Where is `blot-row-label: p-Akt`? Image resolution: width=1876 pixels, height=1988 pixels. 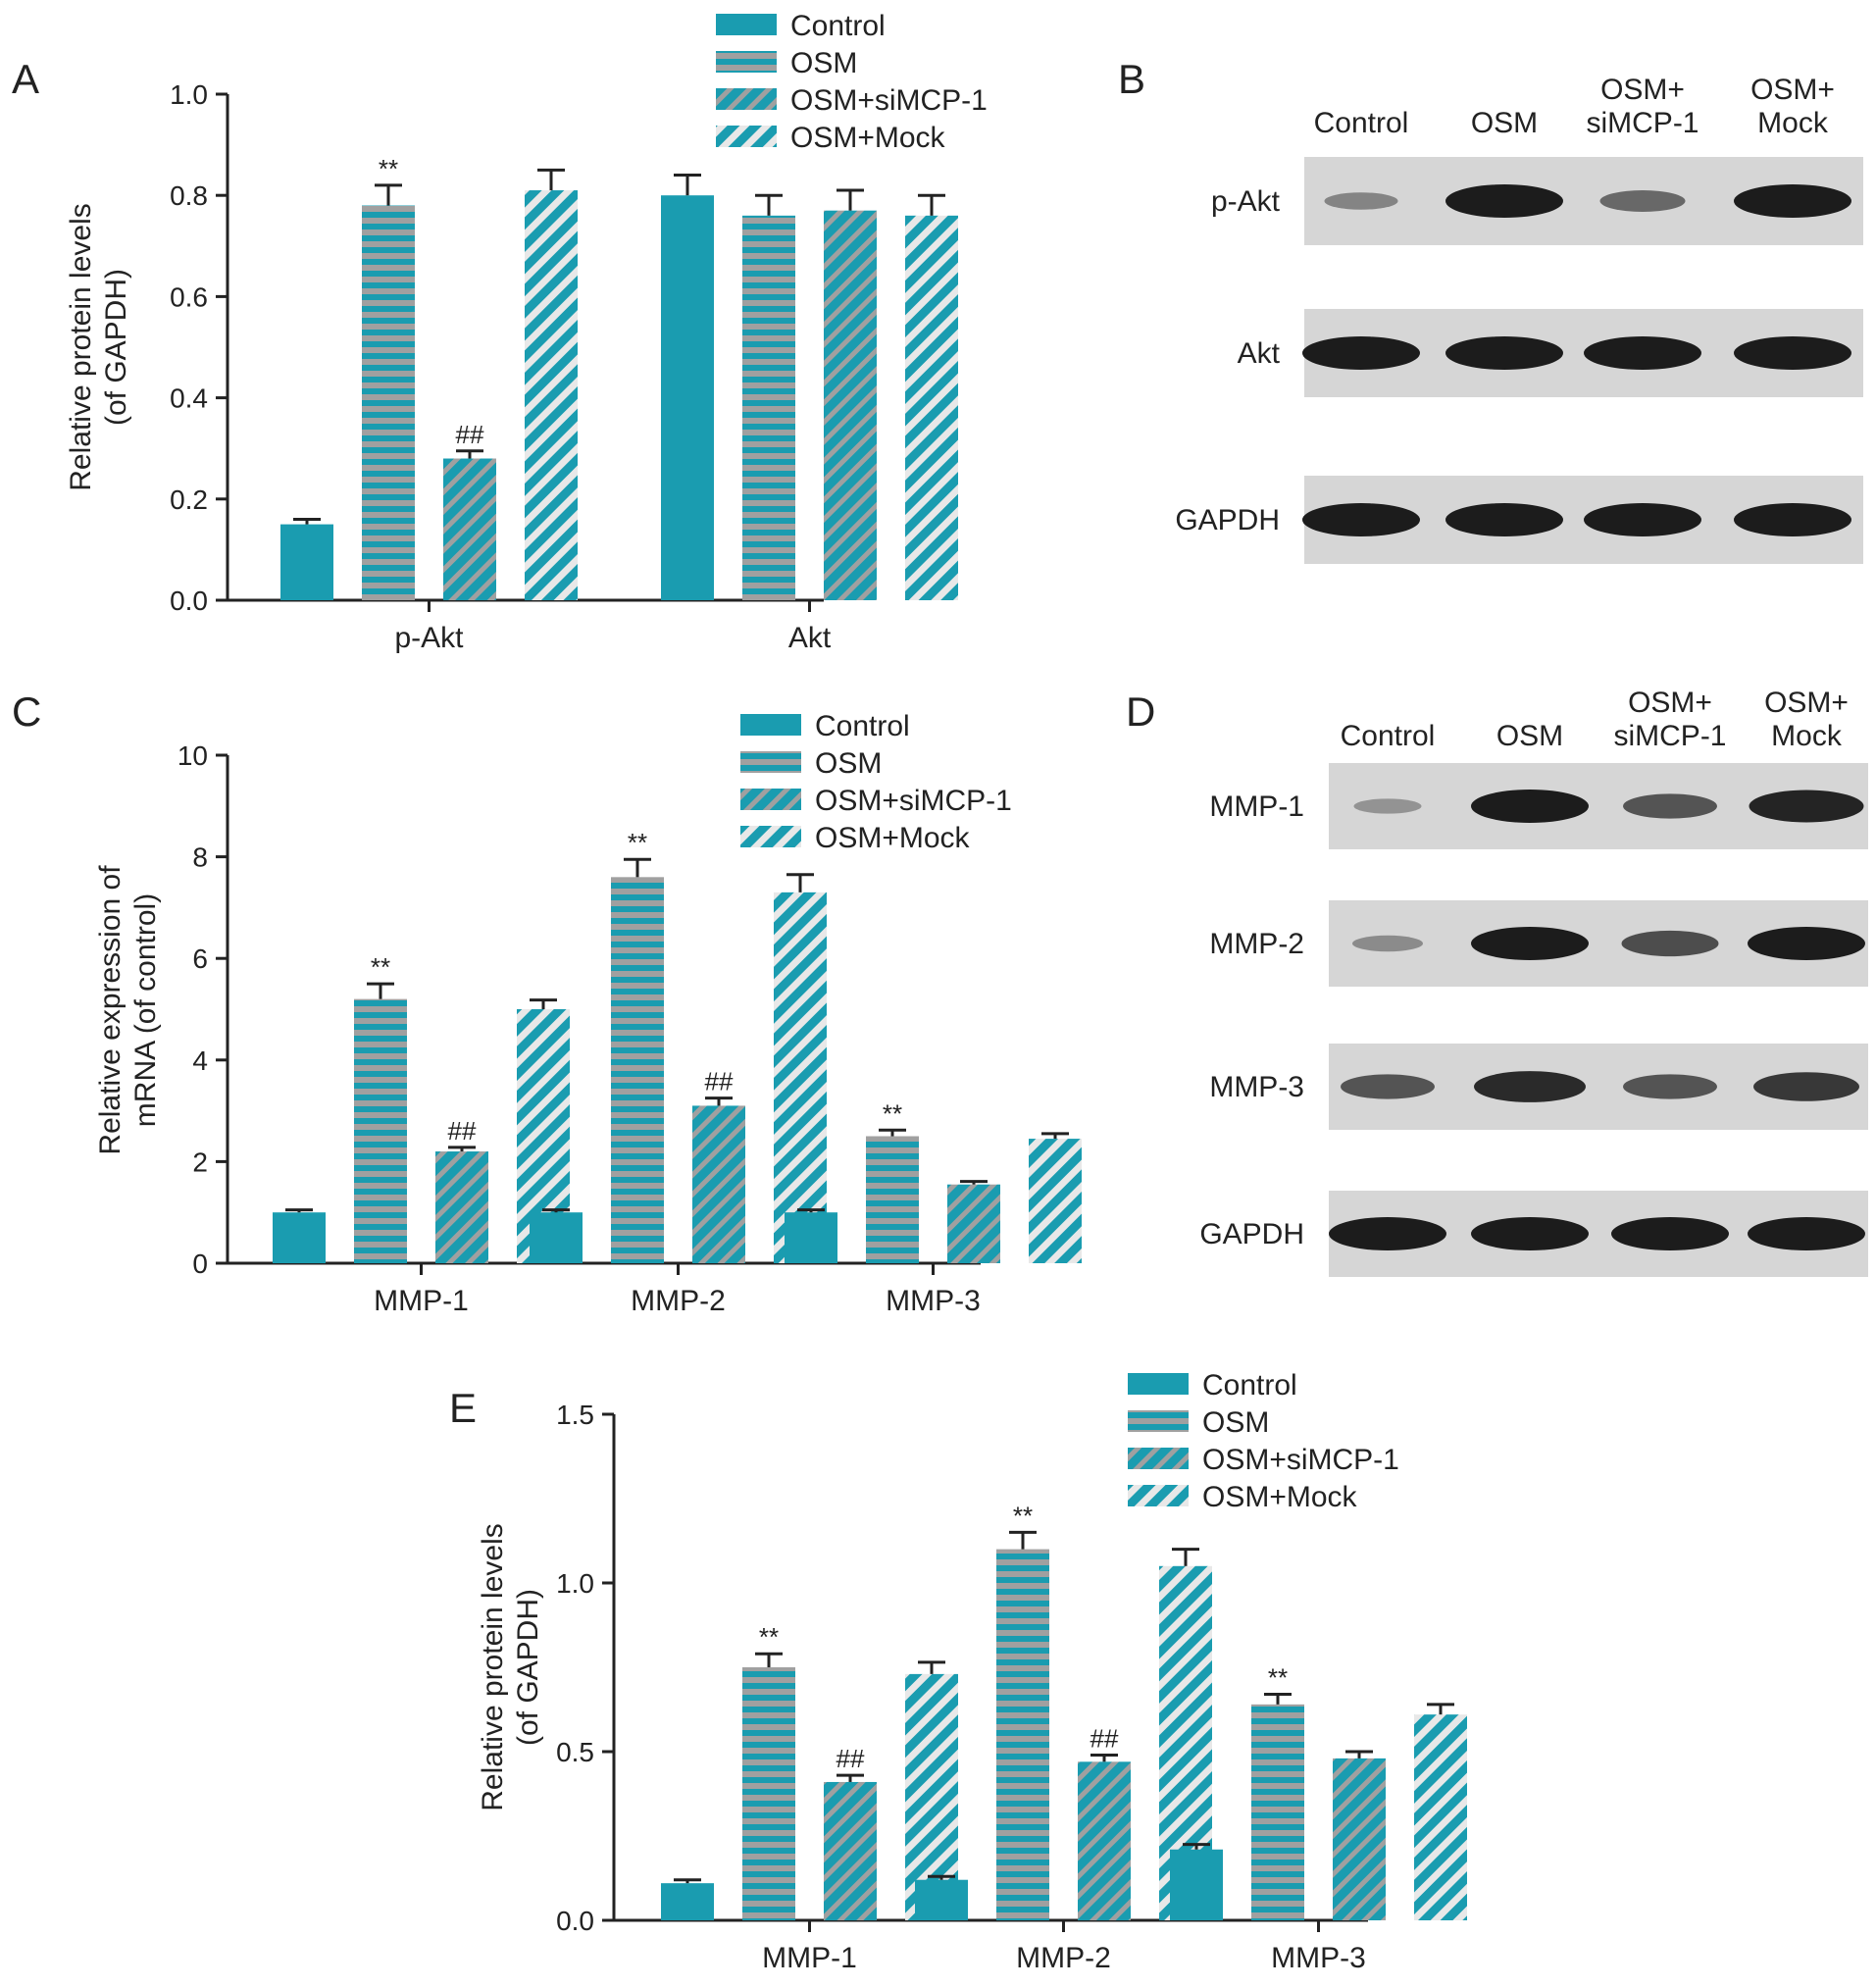 blot-row-label: p-Akt is located at coordinates (1246, 201).